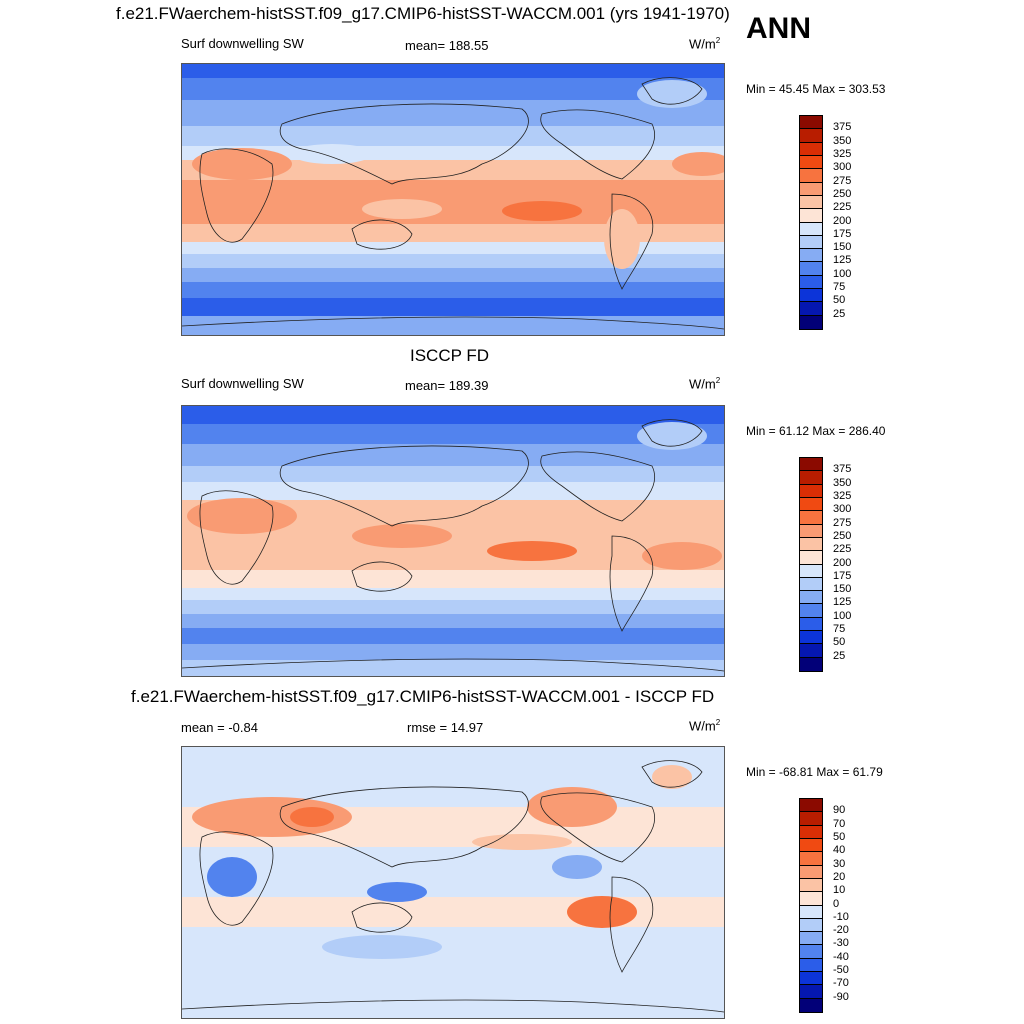  I want to click on season-label: ANN, so click(778, 28).